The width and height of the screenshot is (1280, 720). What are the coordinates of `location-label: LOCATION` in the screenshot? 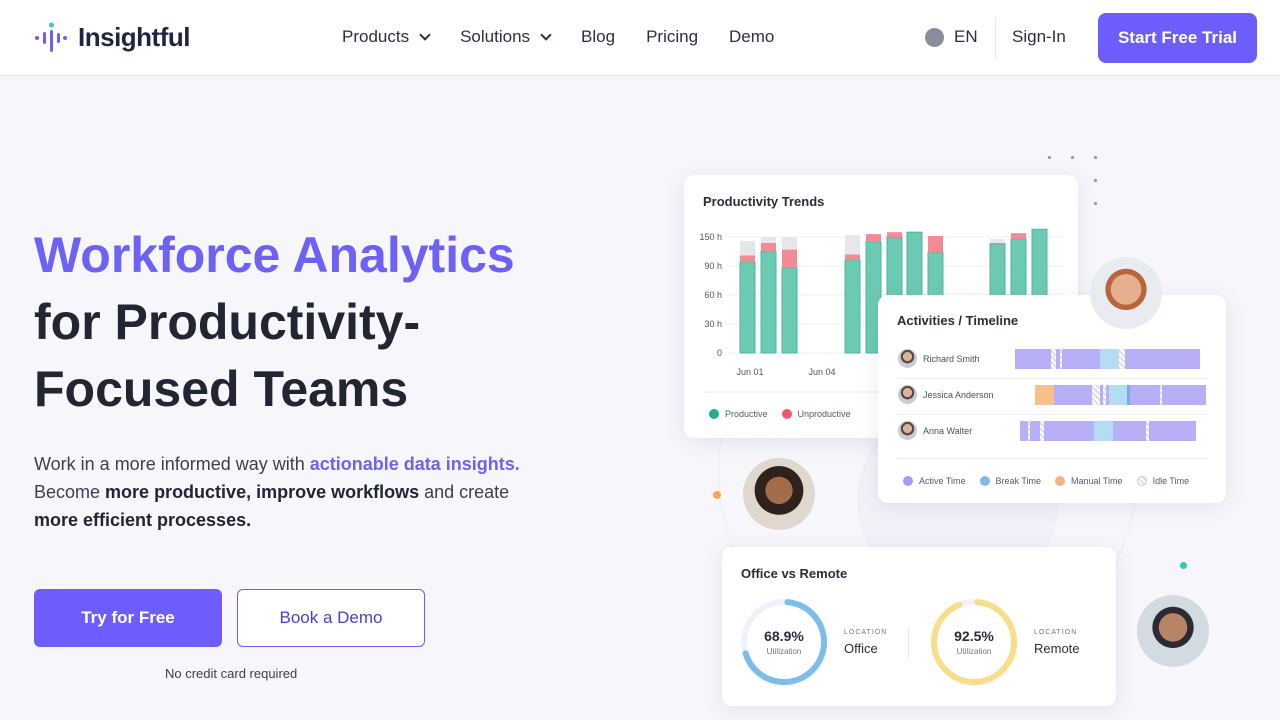 It's located at (1056, 632).